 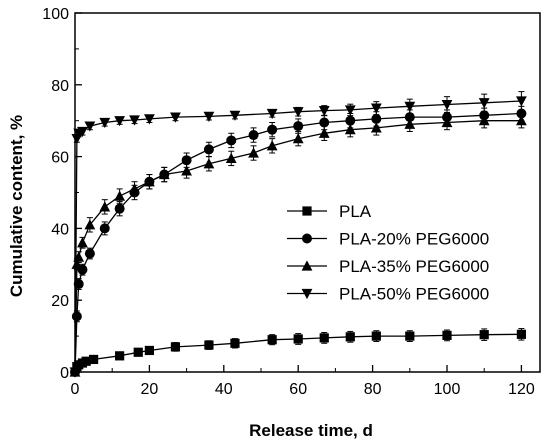 I want to click on x-tick-label: 120, so click(x=521, y=389).